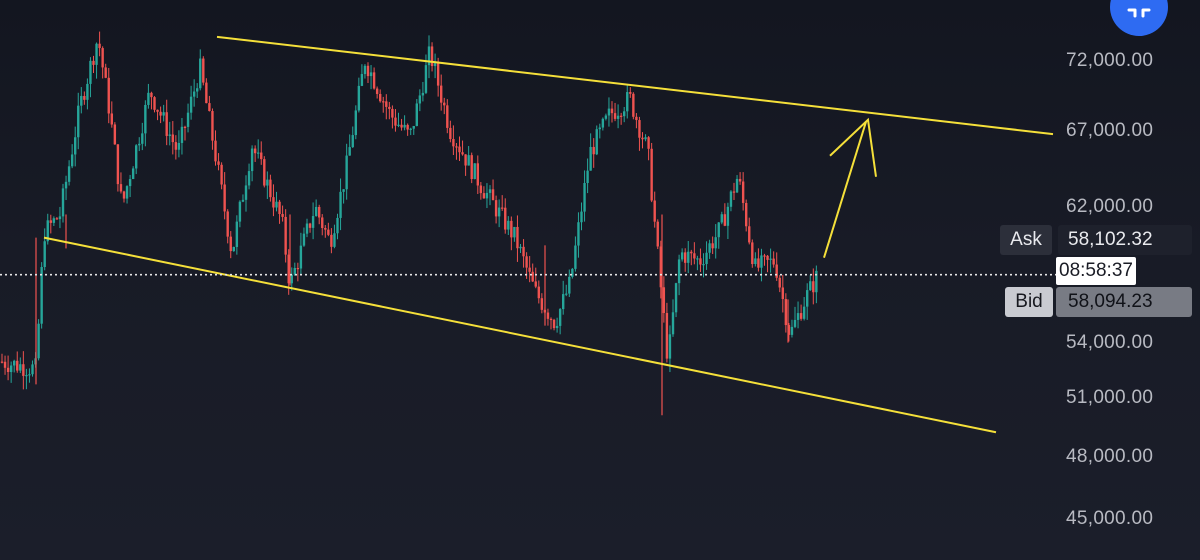 This screenshot has width=1200, height=560. I want to click on ask-price: 58,102.32, so click(1125, 240).